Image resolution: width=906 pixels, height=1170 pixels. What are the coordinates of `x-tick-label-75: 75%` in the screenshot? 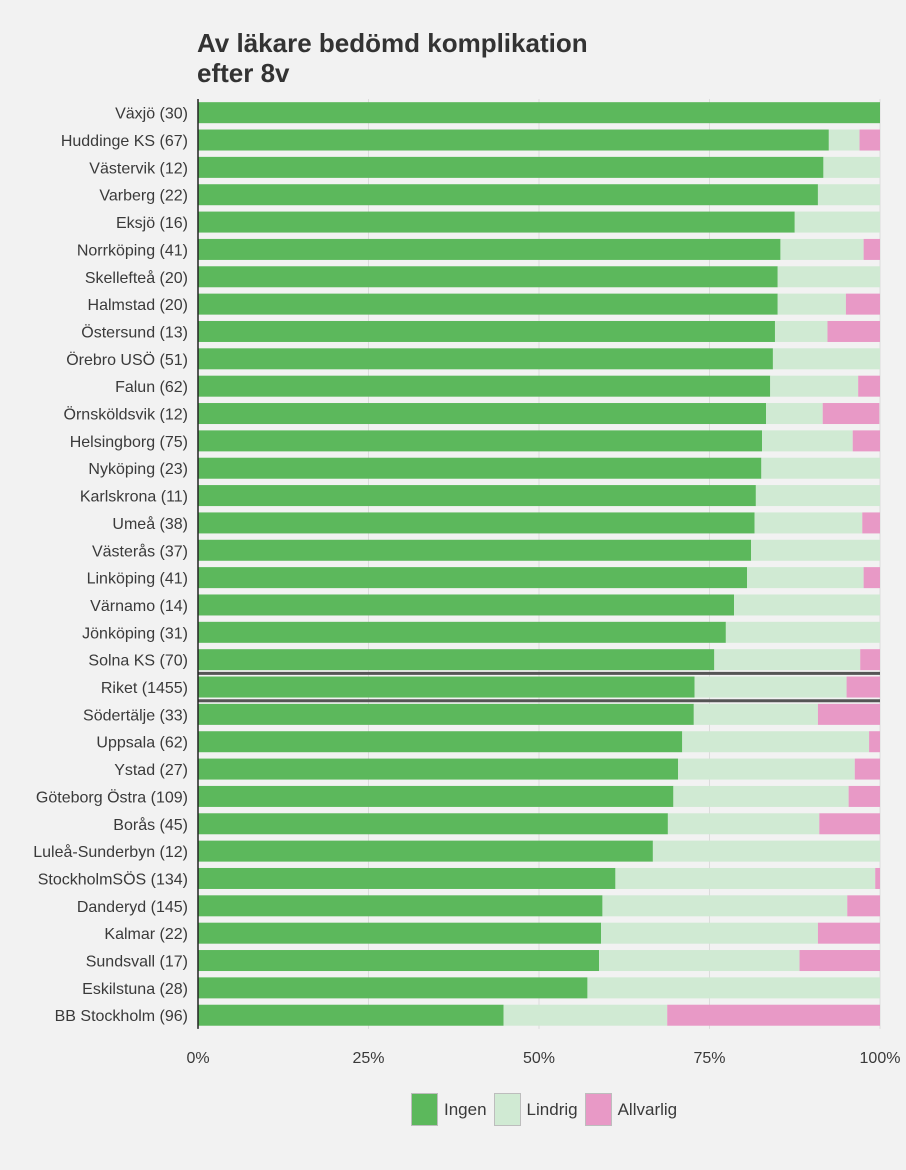 It's located at (709, 1058).